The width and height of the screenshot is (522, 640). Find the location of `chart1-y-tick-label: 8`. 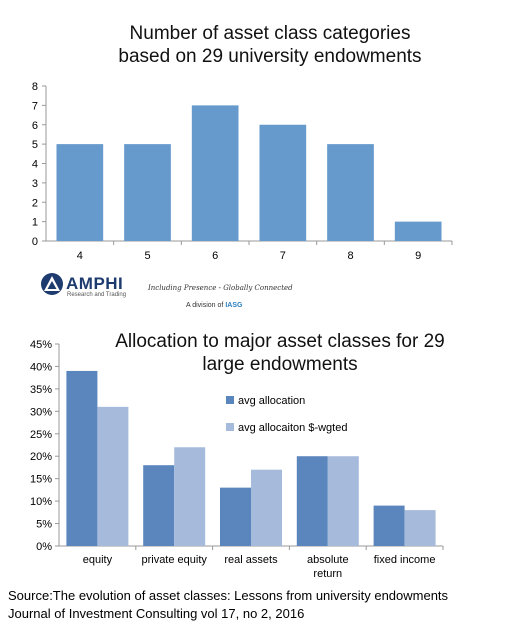

chart1-y-tick-label: 8 is located at coordinates (35, 87).